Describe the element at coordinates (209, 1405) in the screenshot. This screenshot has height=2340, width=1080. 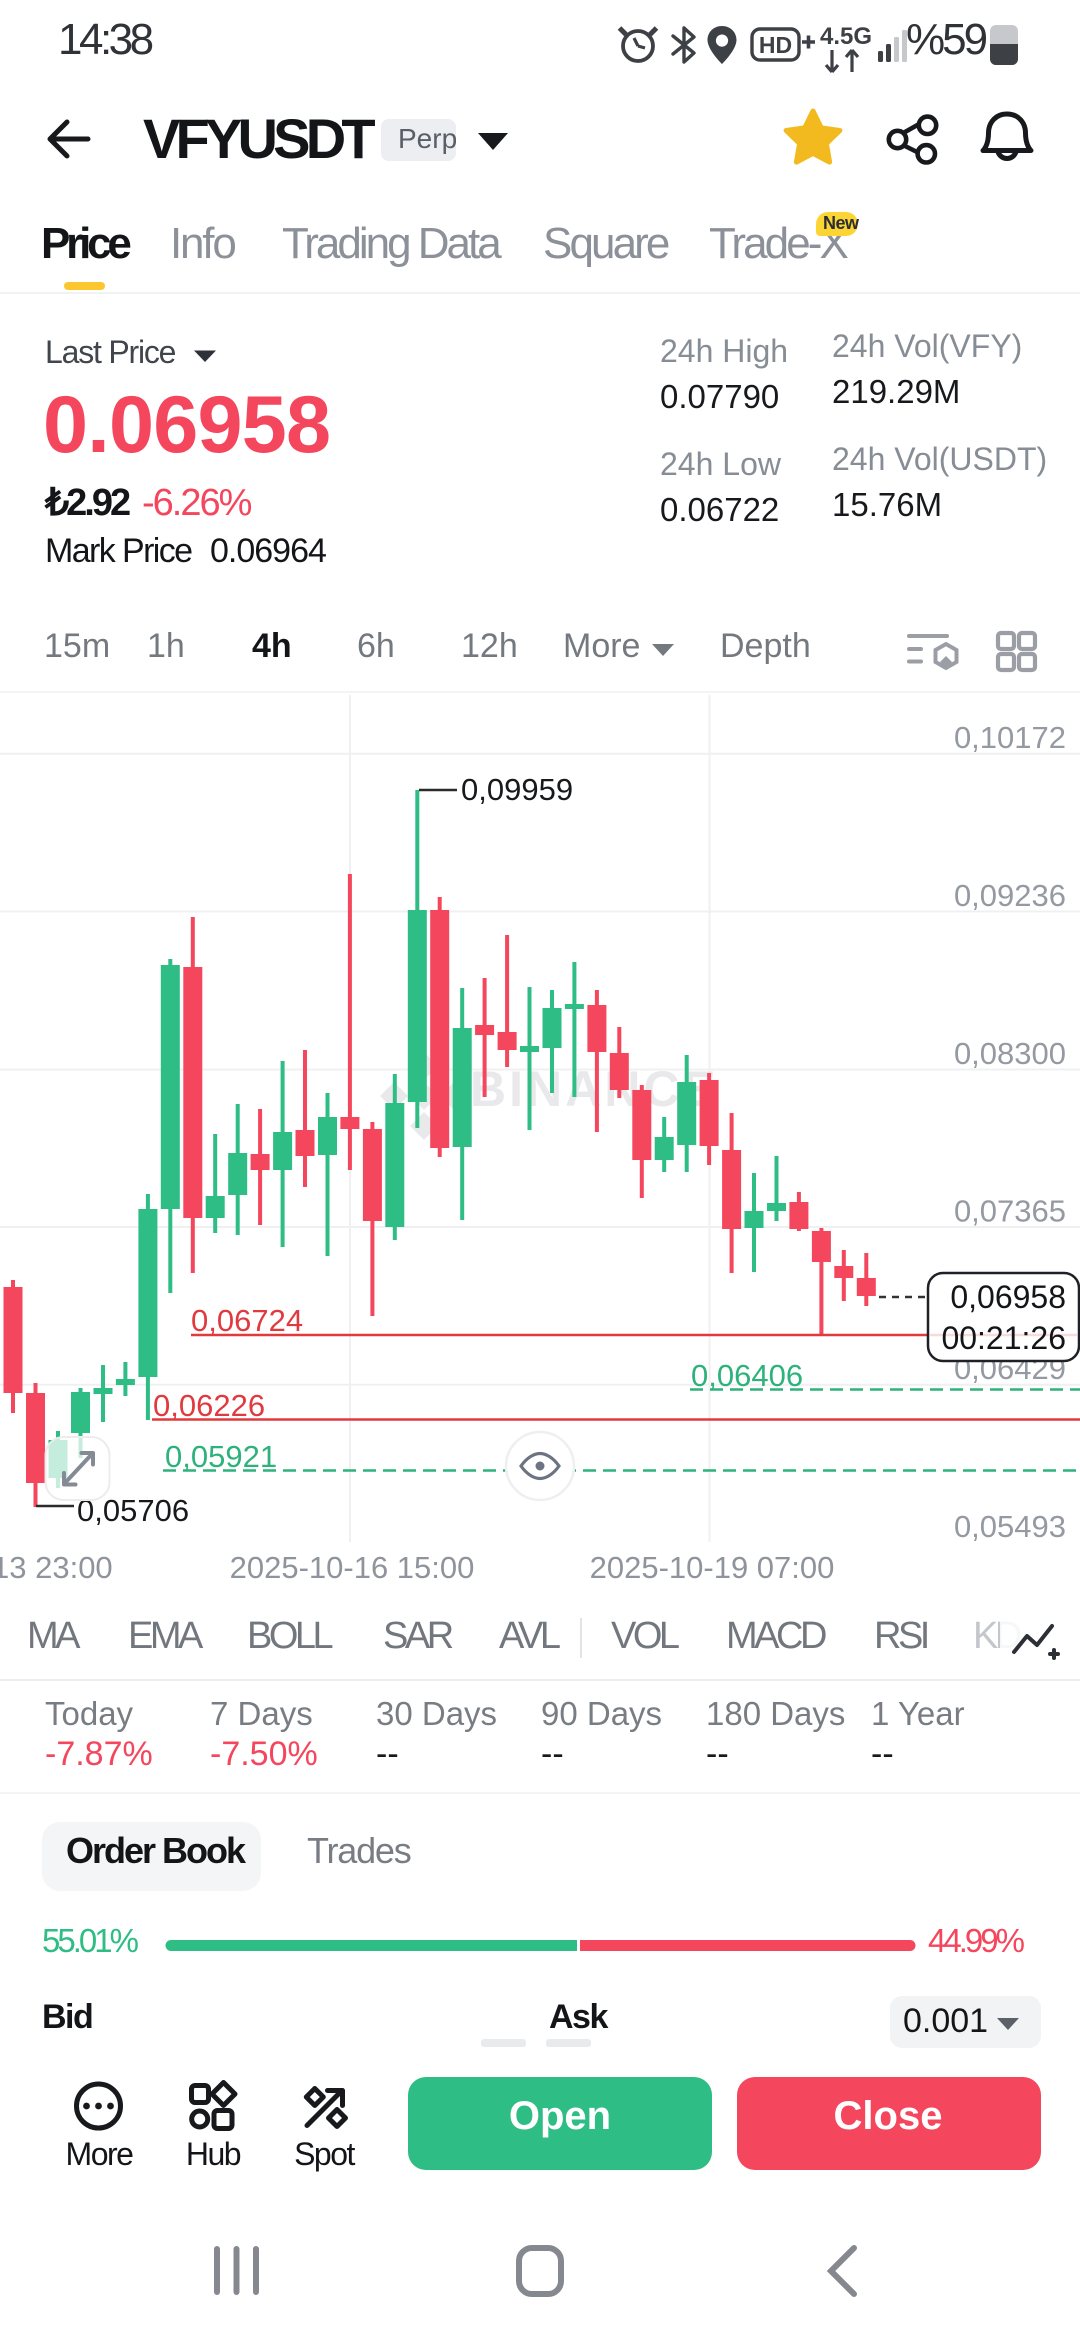
I see `svg-text: 0,06226` at that location.